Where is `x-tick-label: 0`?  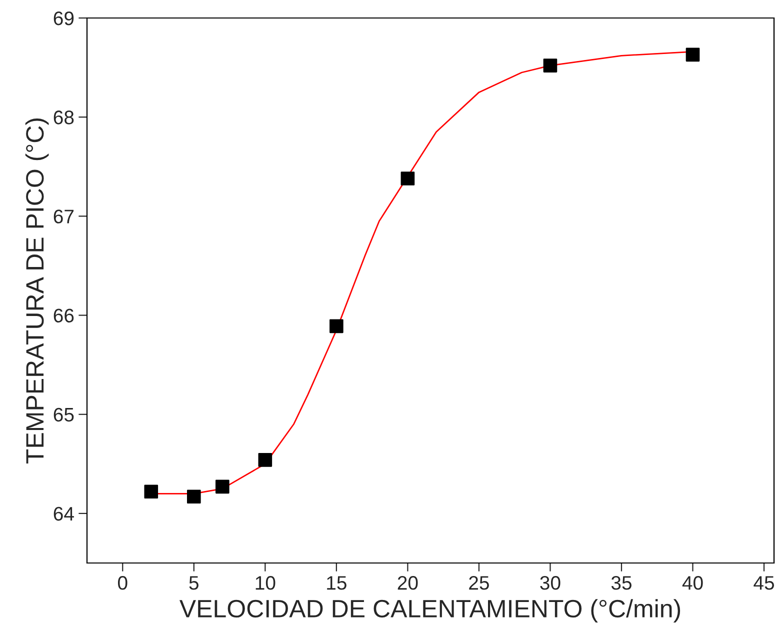 x-tick-label: 0 is located at coordinates (123, 583).